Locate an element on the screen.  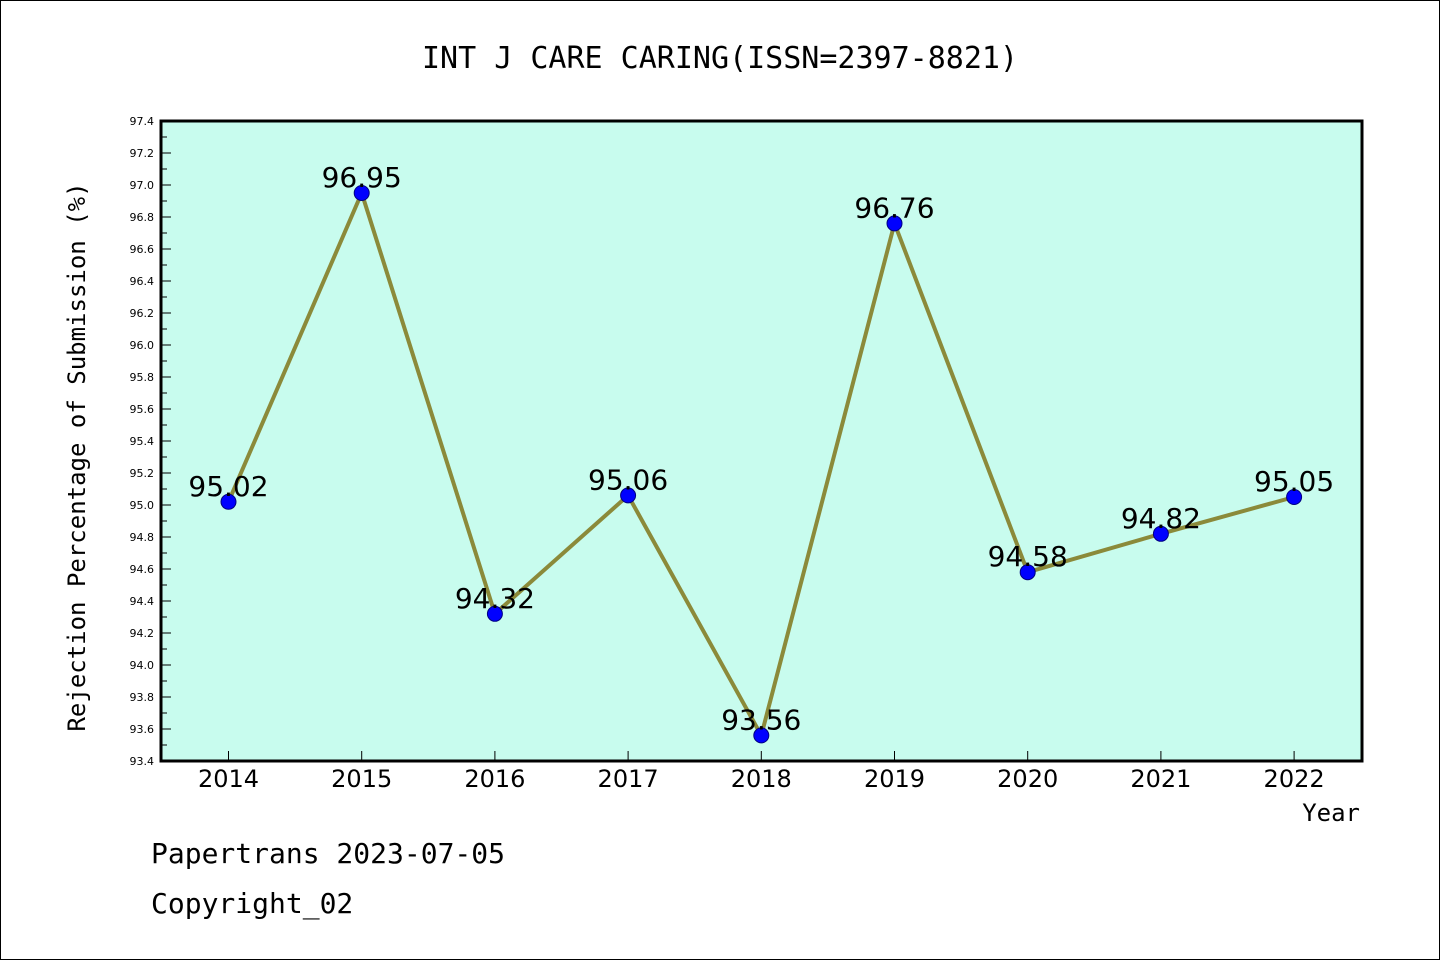
y-tick-label: 97.0 is located at coordinates (142, 185).